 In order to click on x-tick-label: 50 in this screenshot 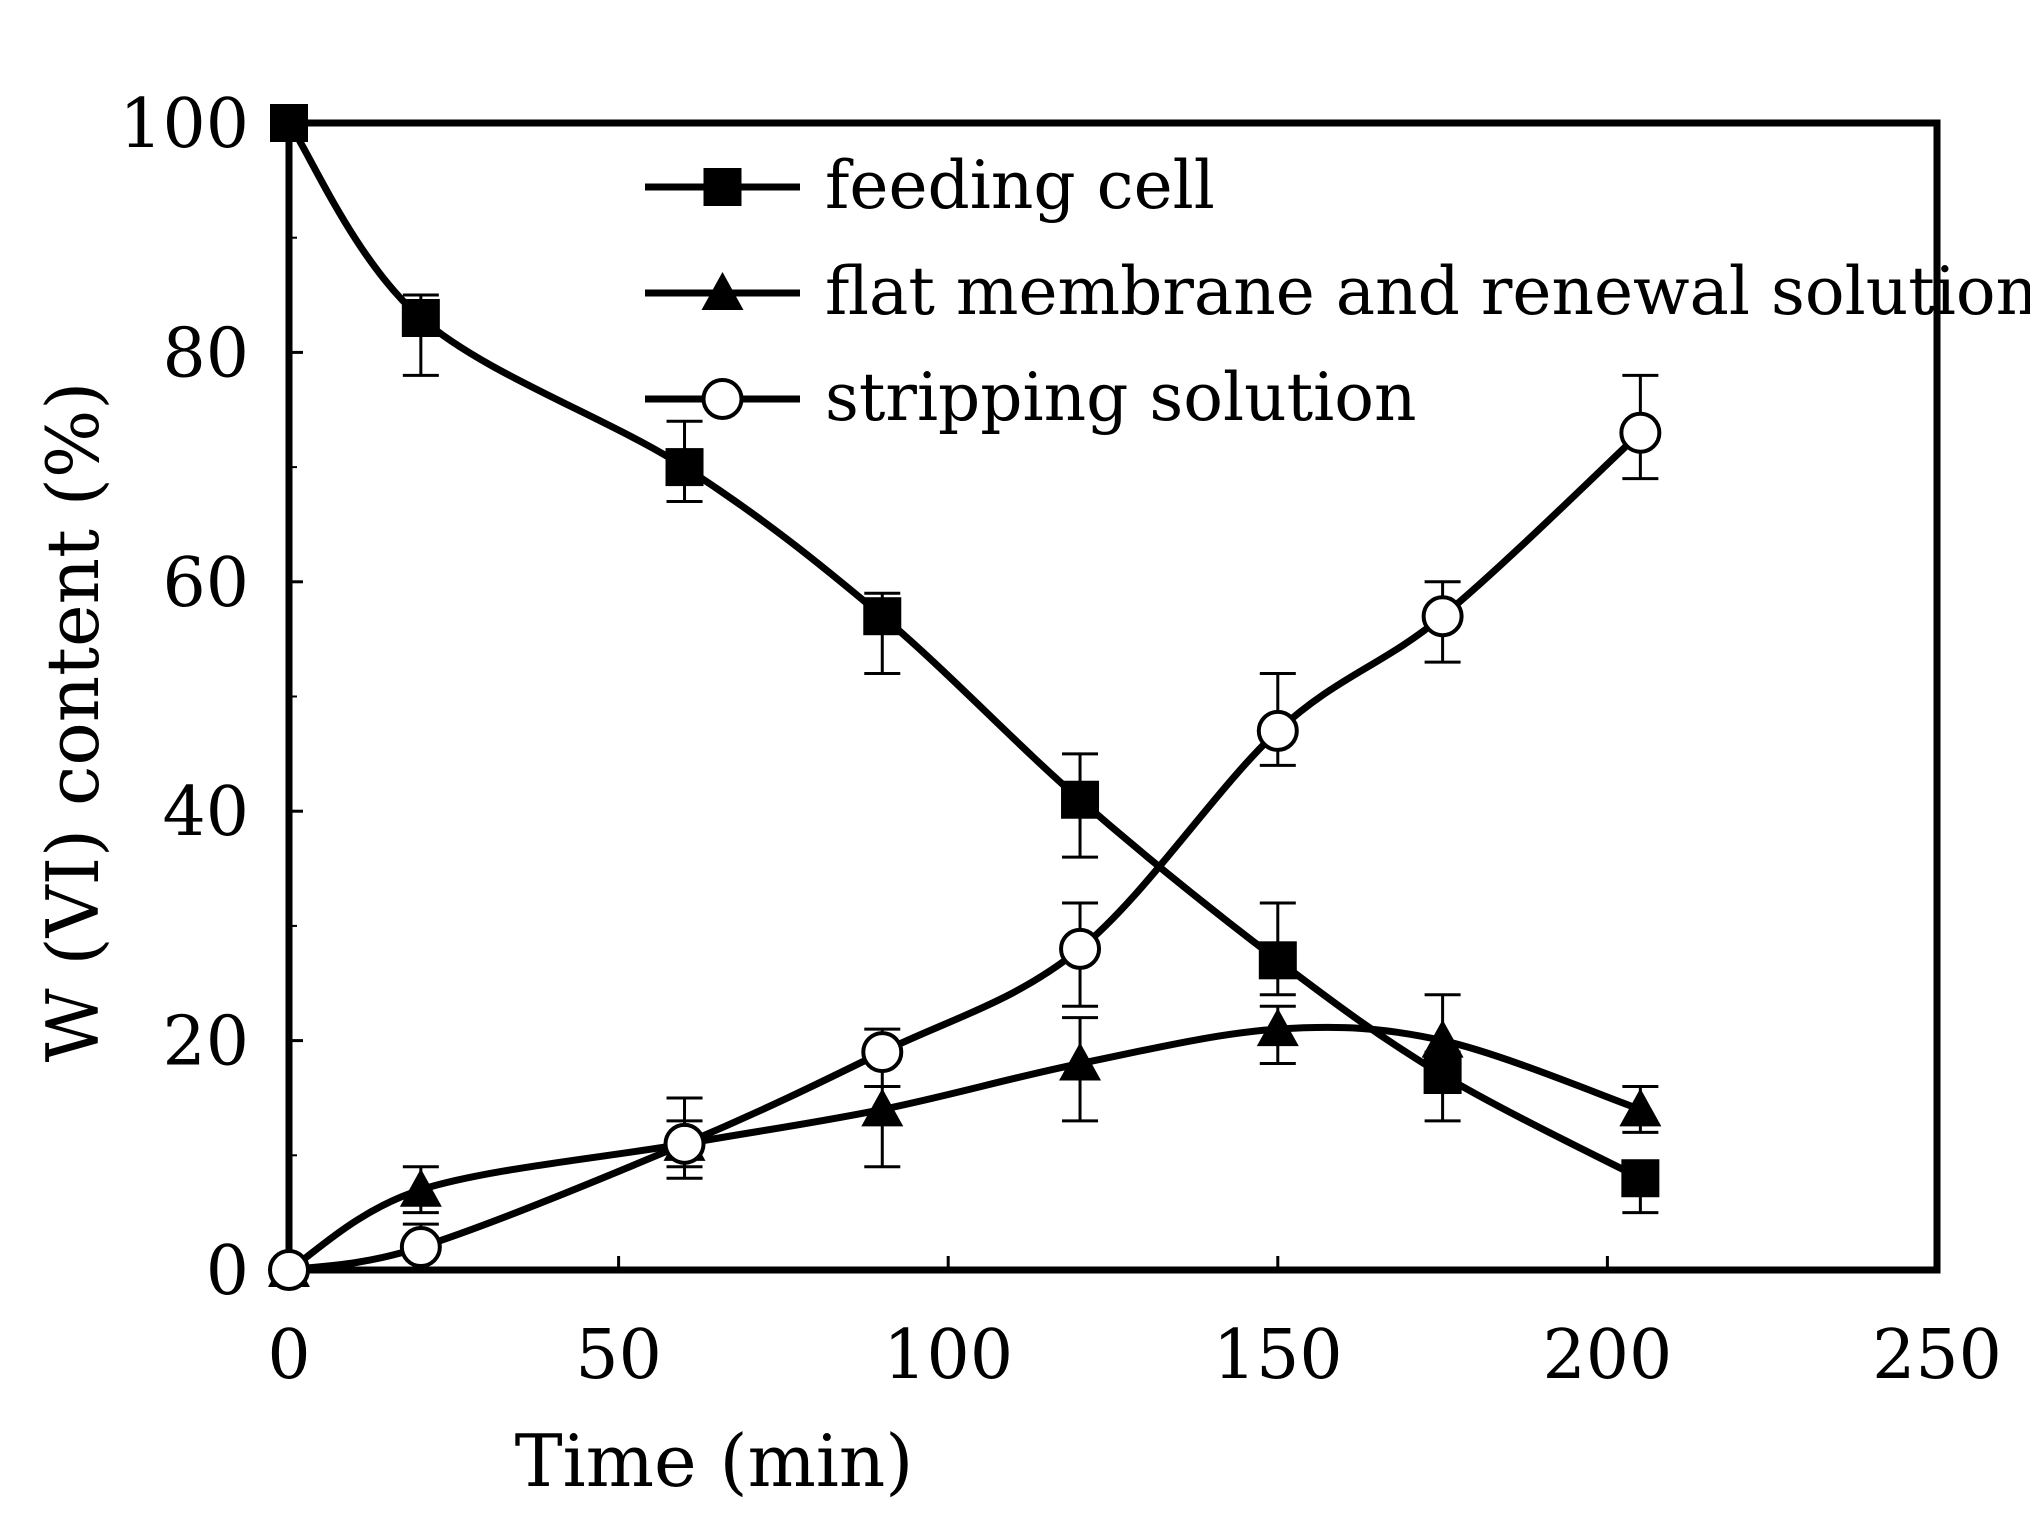, I will do `click(618, 1355)`.